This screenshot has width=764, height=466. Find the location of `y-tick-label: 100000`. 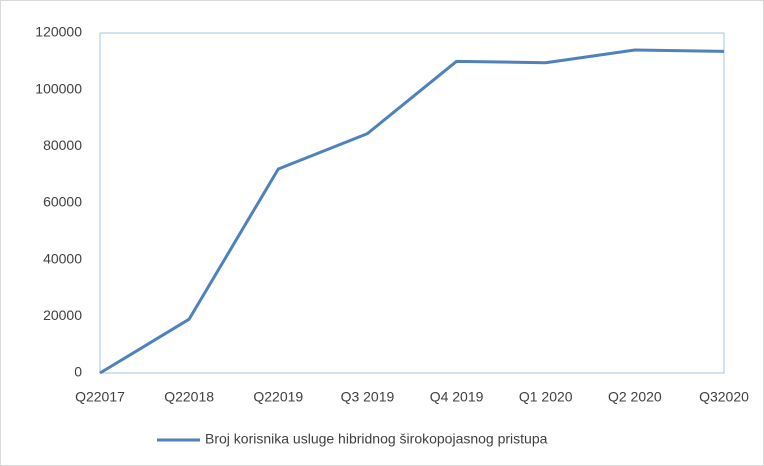

y-tick-label: 100000 is located at coordinates (58, 88).